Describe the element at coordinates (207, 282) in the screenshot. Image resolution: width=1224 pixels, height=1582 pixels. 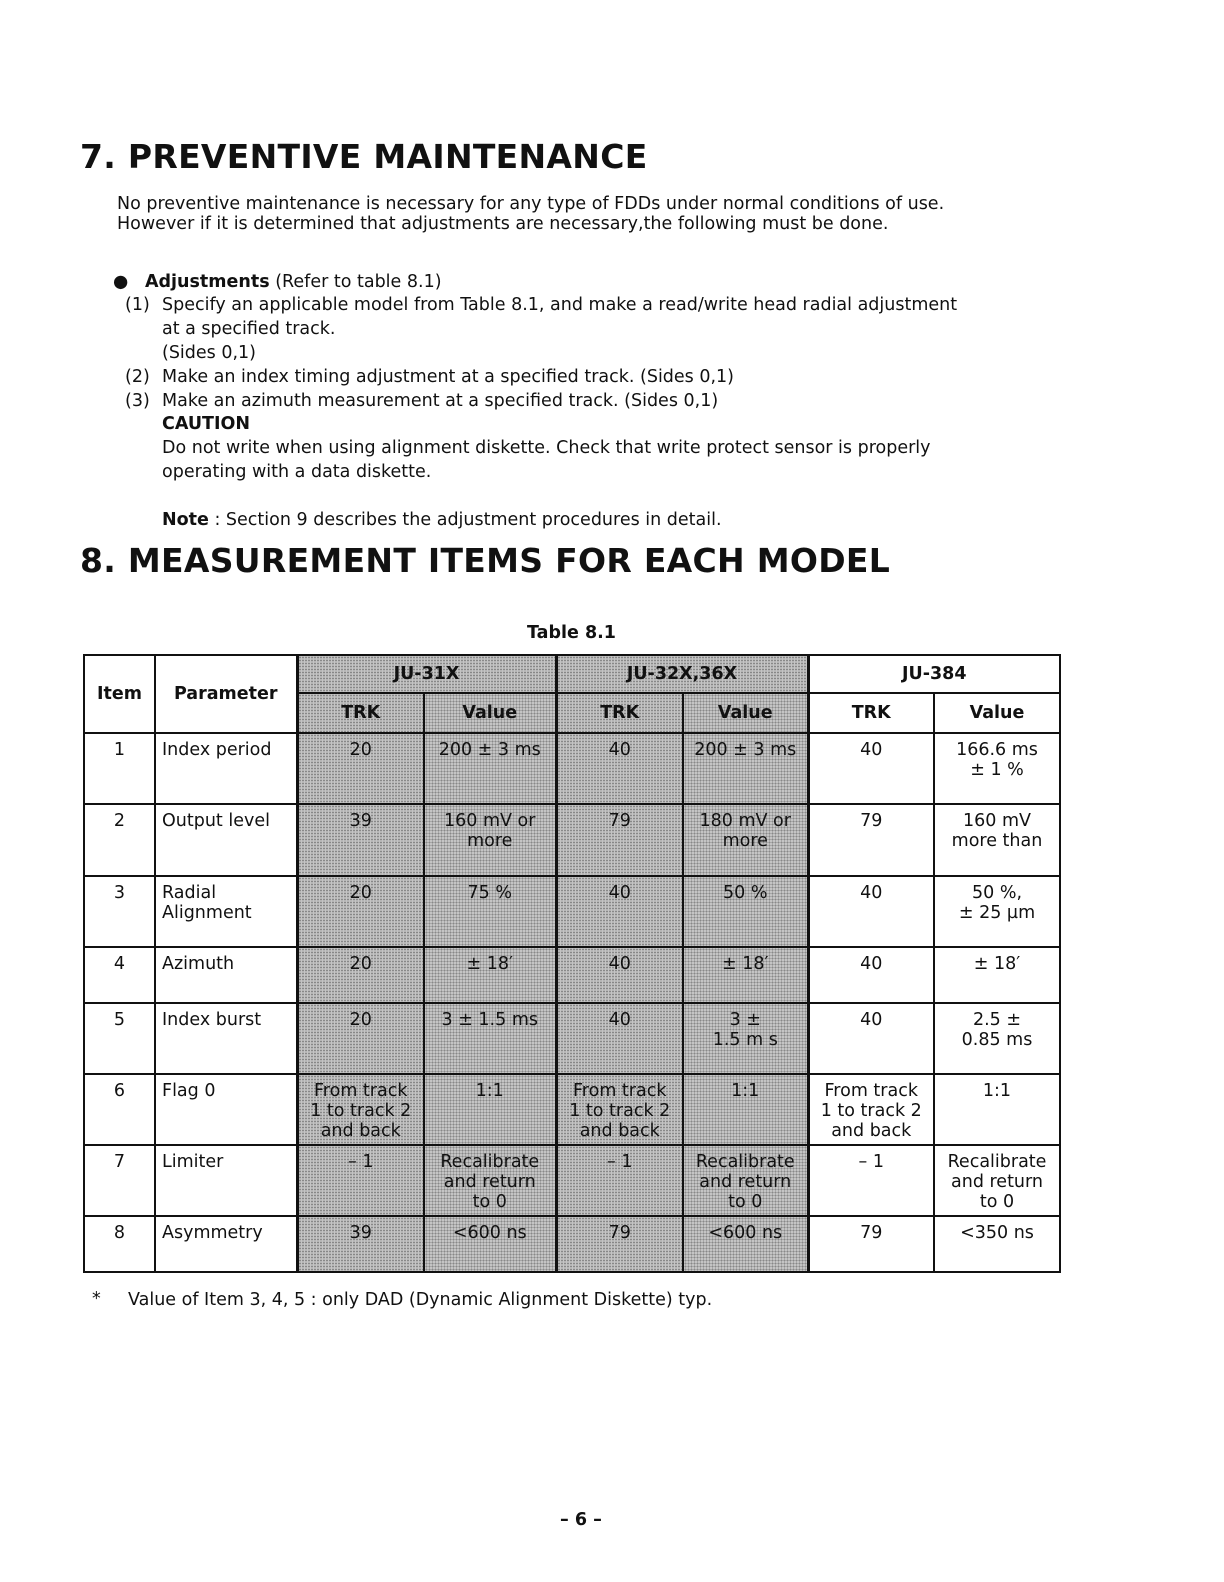
I see `bullet-label: Adjustments` at that location.